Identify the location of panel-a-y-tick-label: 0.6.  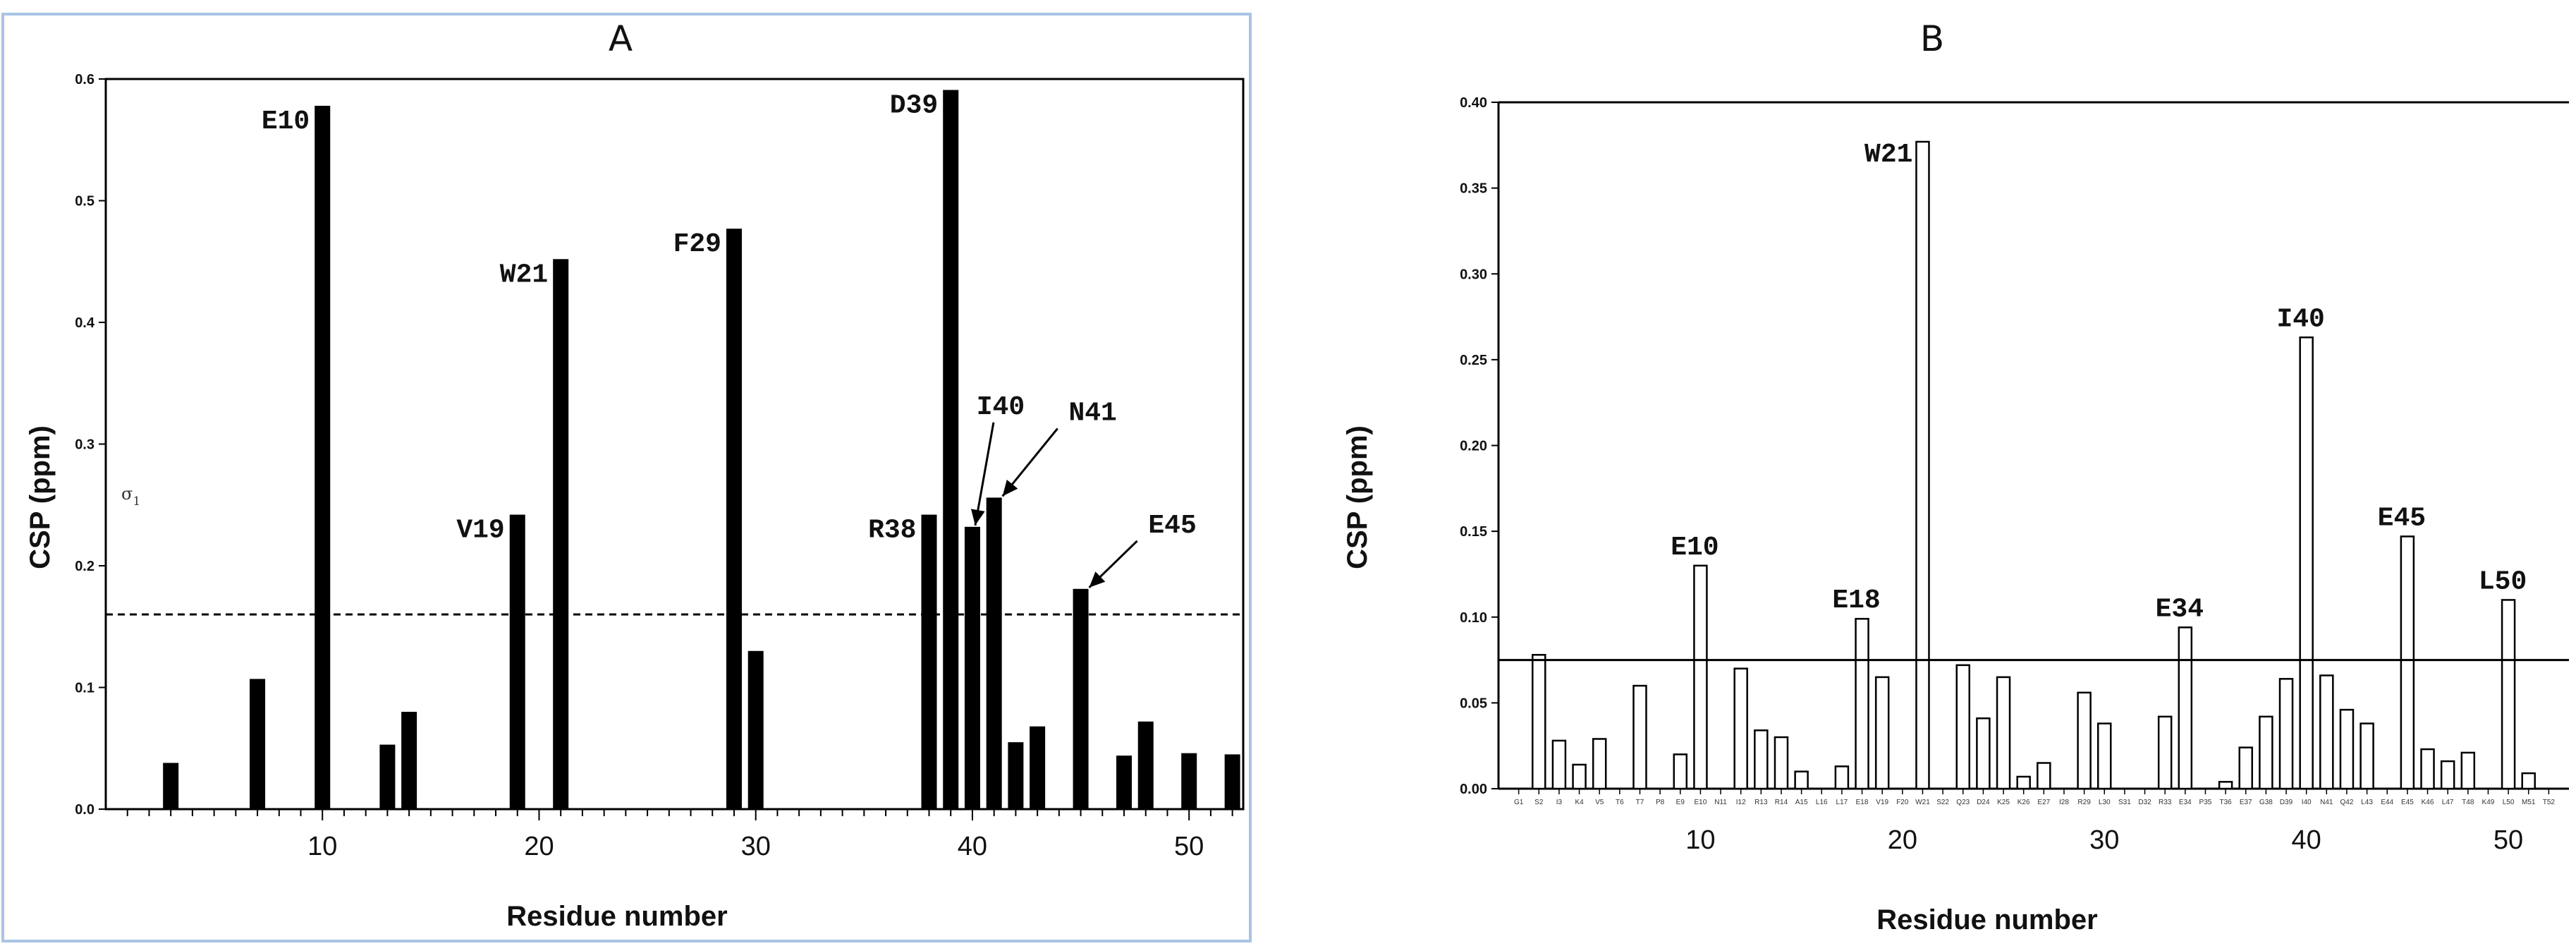
(84, 79).